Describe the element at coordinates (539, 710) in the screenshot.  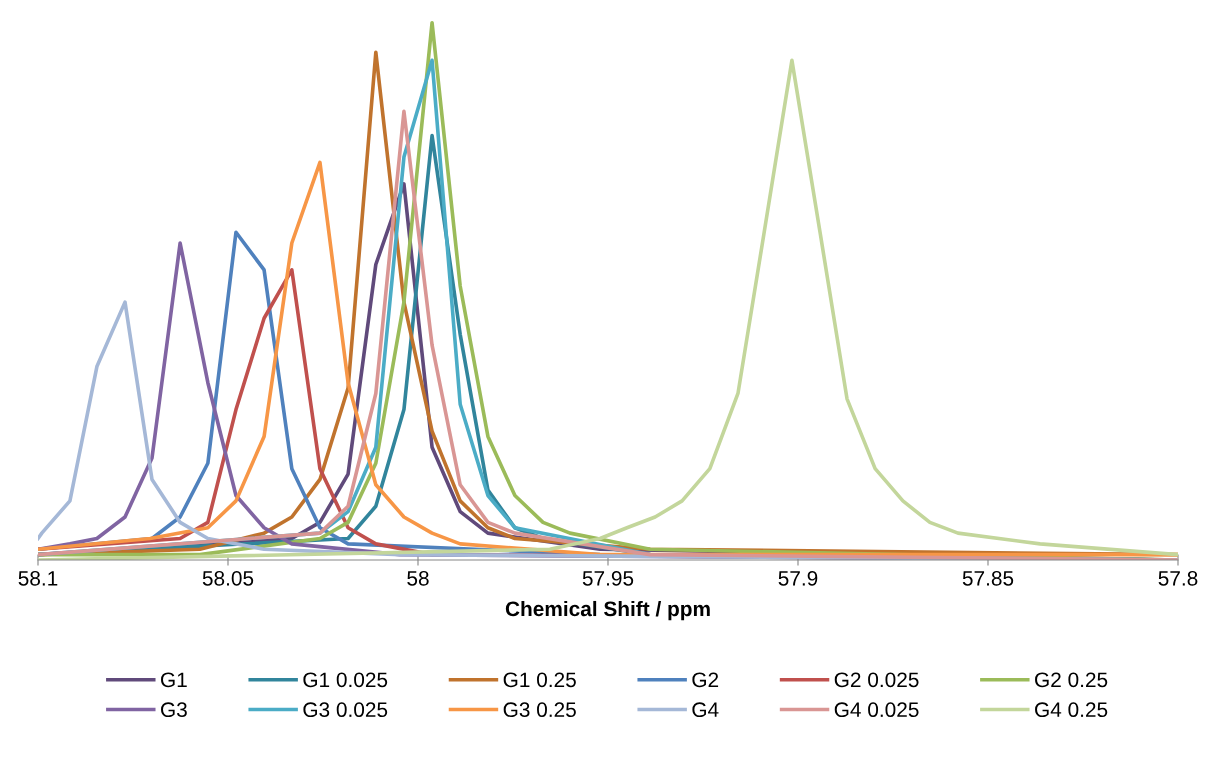
I see `legend-label: G3 0.25` at that location.